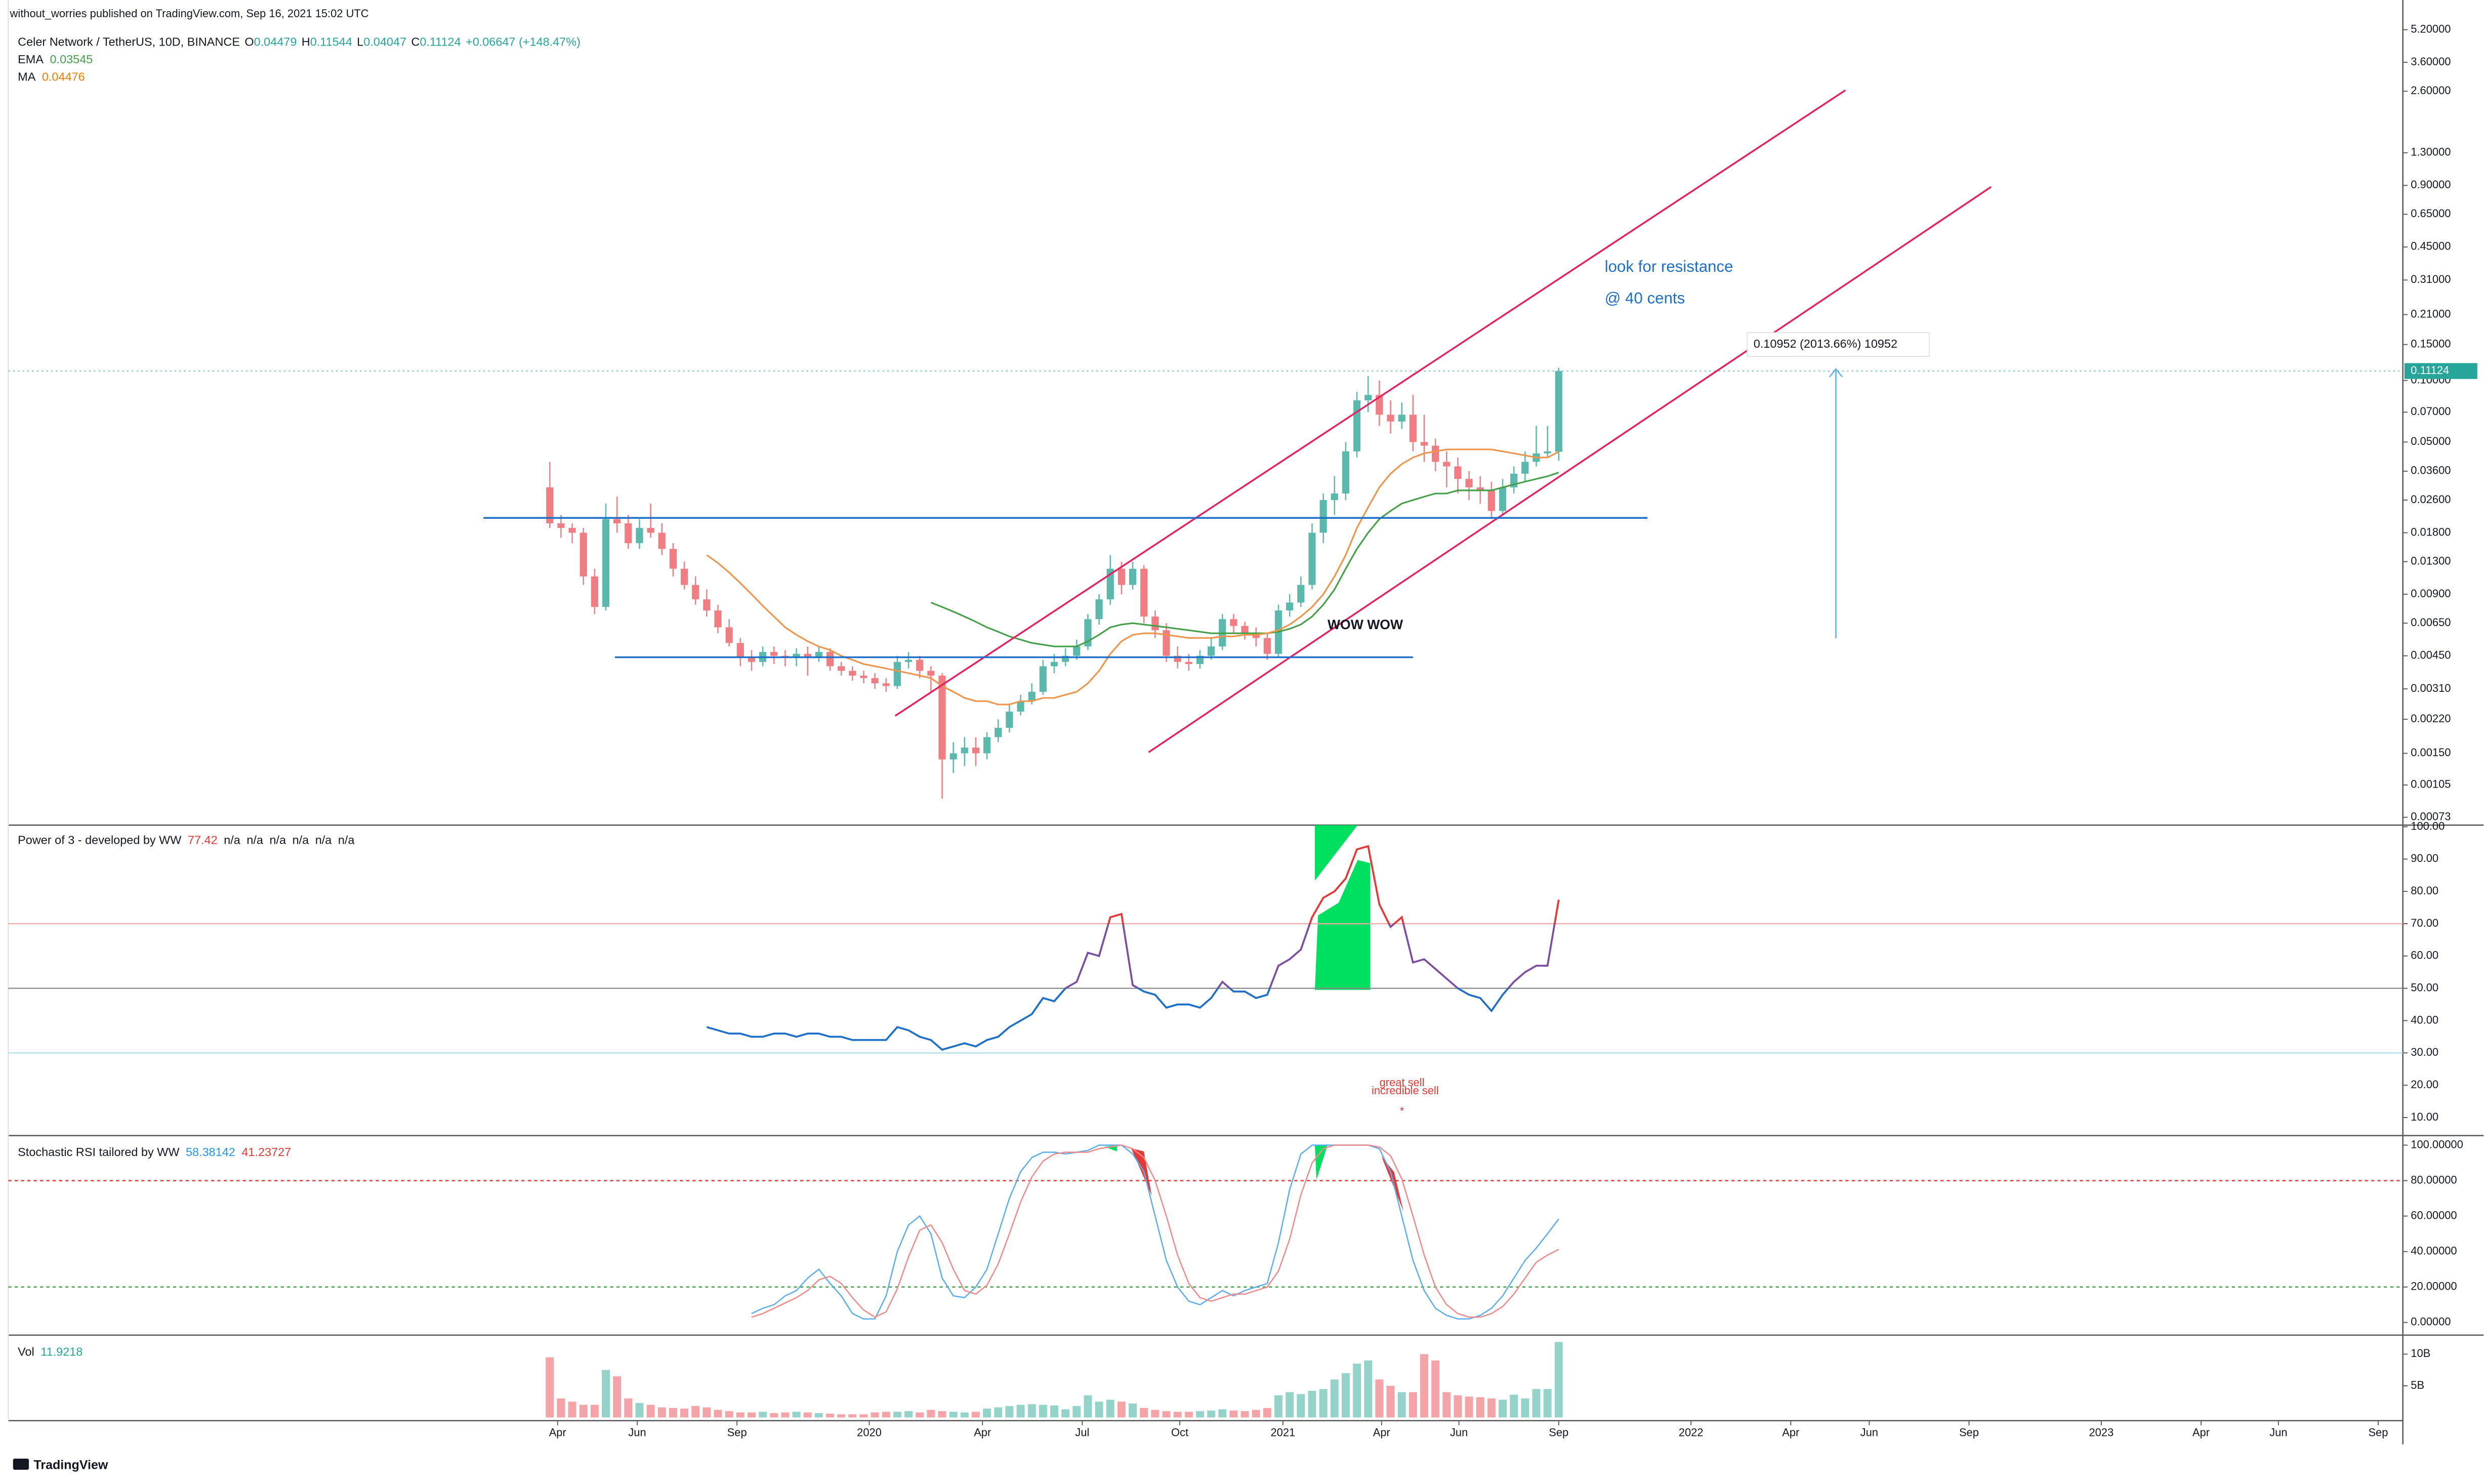 This screenshot has width=2484, height=1484. What do you see at coordinates (1669, 266) in the screenshot?
I see `note: look for resistance` at bounding box center [1669, 266].